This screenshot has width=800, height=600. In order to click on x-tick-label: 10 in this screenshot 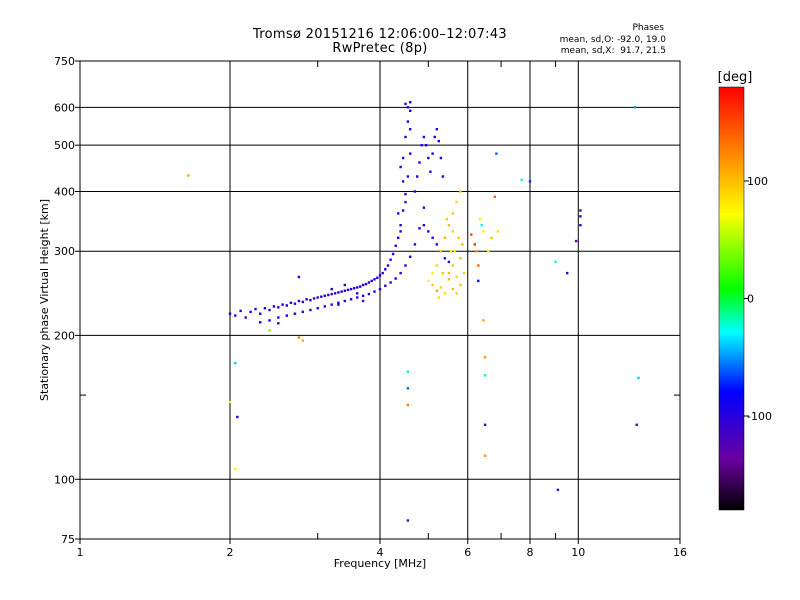, I will do `click(578, 552)`.